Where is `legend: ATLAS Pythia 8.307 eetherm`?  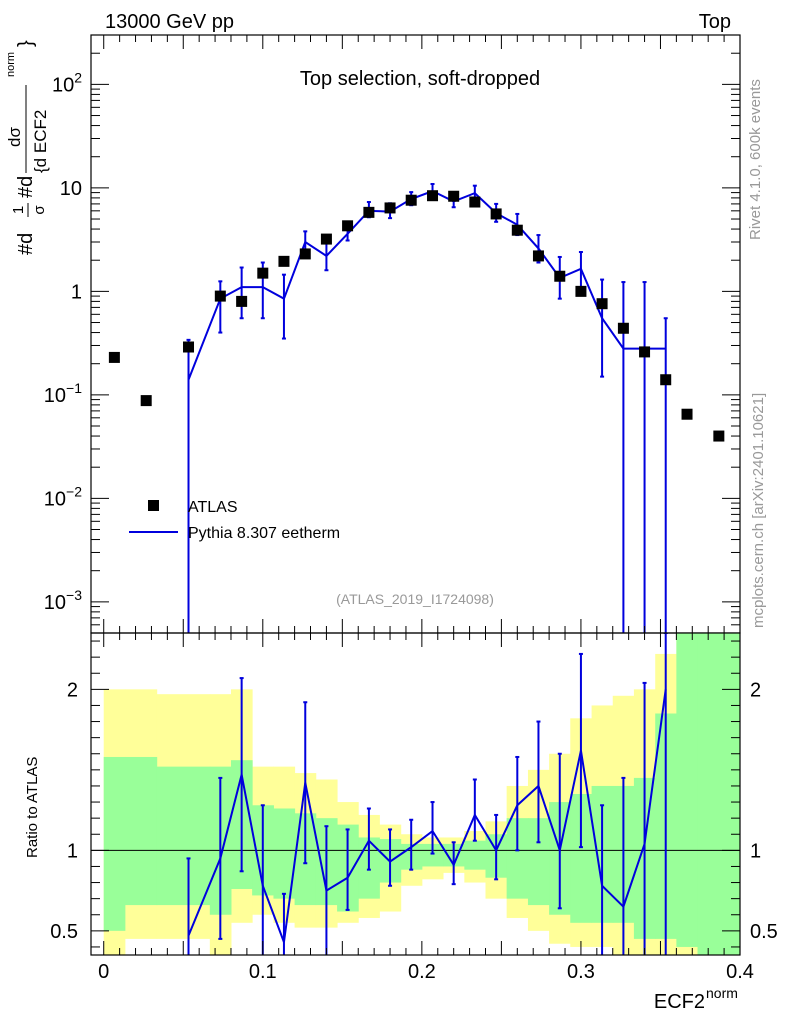
legend: ATLAS Pythia 8.307 eetherm is located at coordinates (234, 520).